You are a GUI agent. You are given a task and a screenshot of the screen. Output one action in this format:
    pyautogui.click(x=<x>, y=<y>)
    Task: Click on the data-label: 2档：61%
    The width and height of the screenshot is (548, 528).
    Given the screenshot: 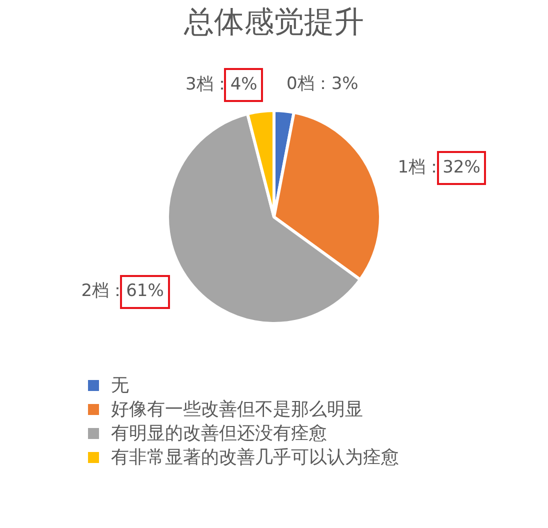 What is the action you would take?
    pyautogui.click(x=122, y=291)
    